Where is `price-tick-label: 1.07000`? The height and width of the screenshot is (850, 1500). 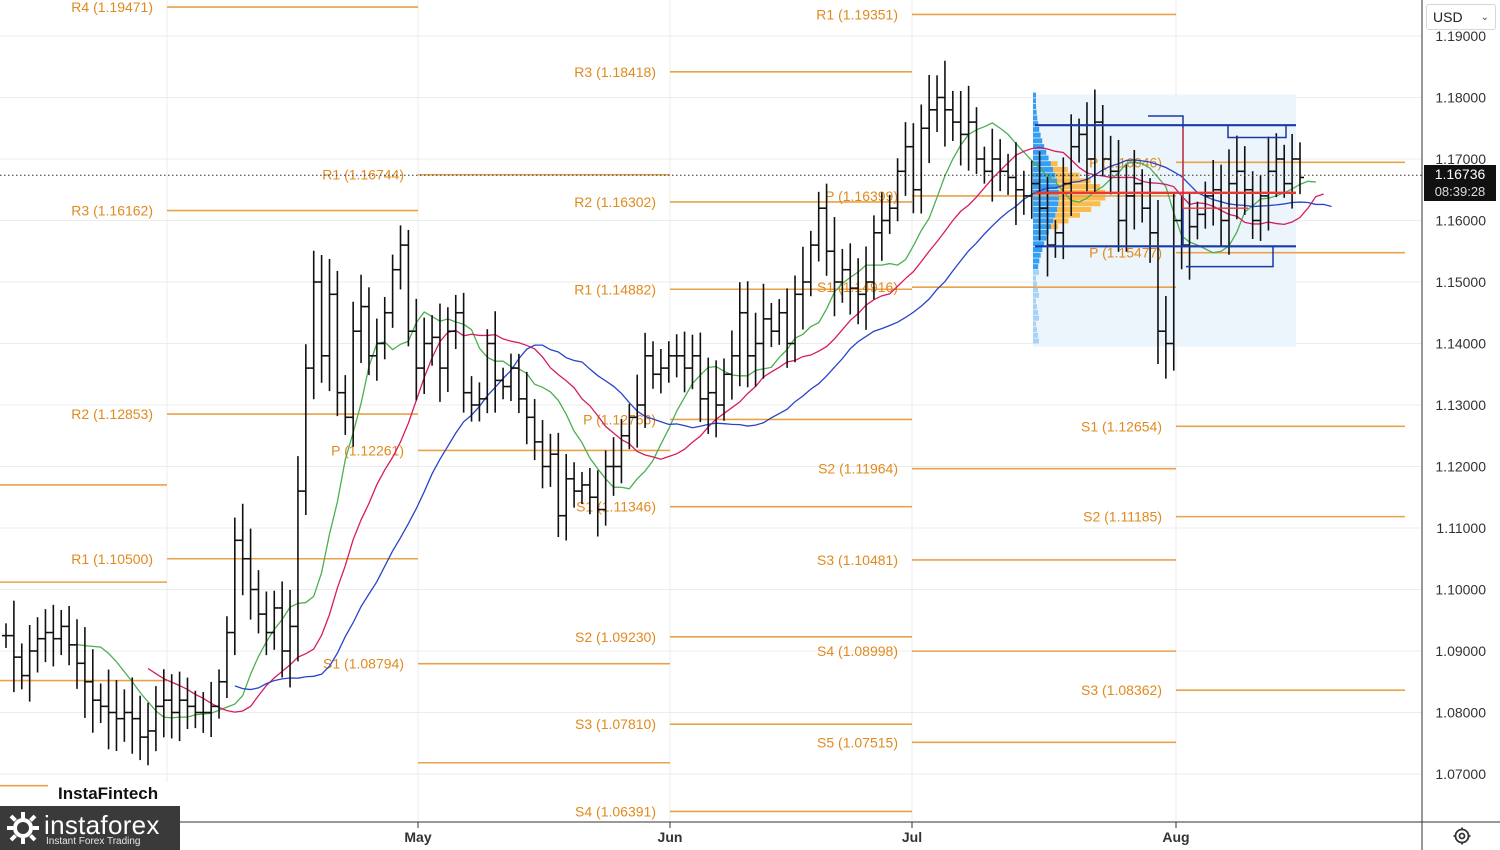
price-tick-label: 1.07000 is located at coordinates (1460, 774).